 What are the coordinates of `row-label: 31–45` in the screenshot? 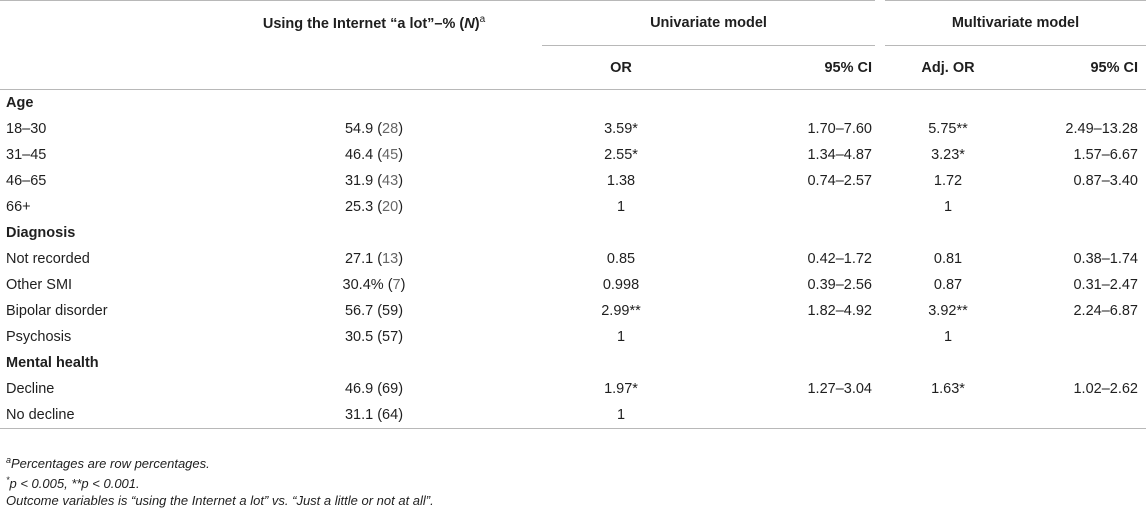 It's located at (26, 155).